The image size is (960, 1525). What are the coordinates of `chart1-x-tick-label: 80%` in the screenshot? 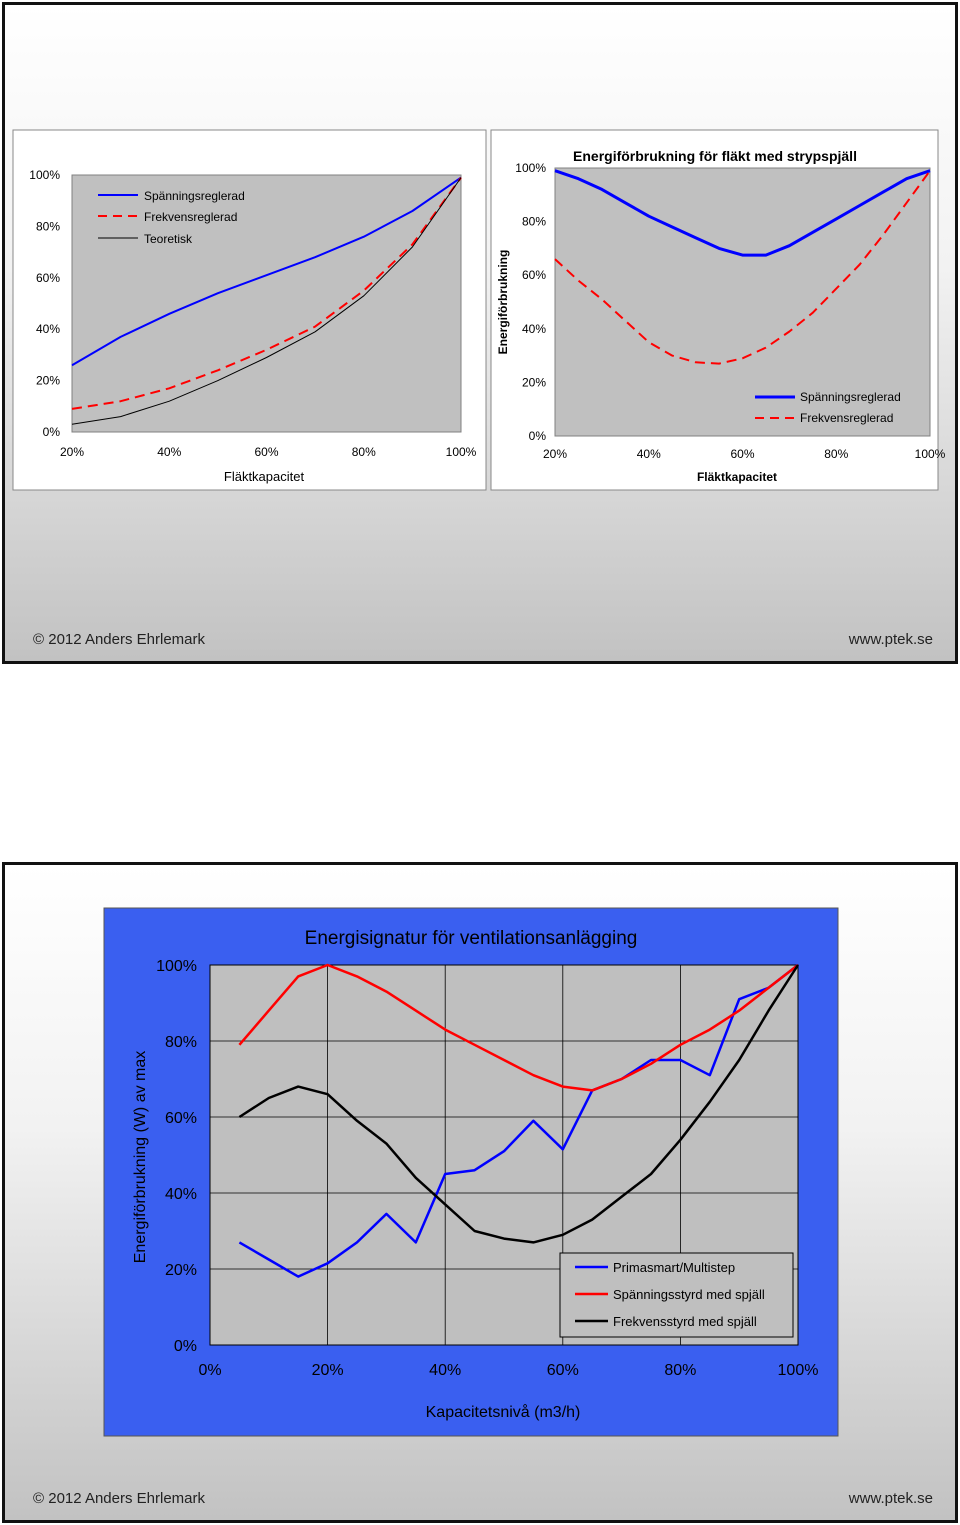 It's located at (364, 452).